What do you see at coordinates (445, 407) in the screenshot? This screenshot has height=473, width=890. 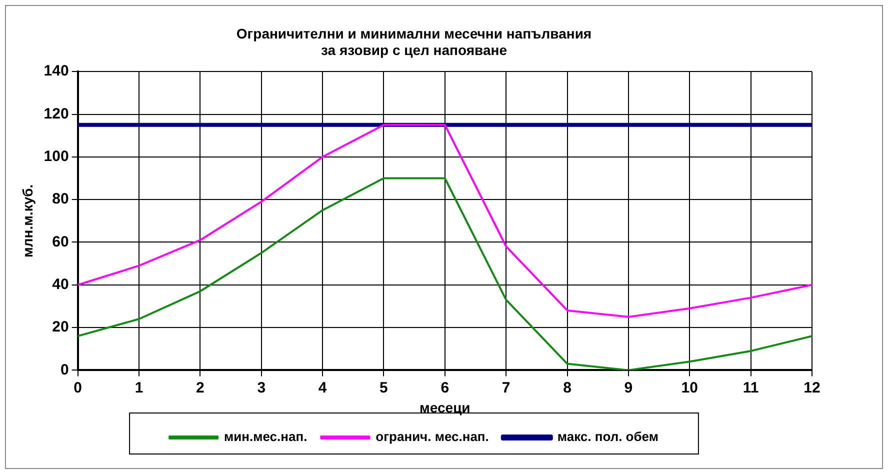 I see `x-axis-title: месеци` at bounding box center [445, 407].